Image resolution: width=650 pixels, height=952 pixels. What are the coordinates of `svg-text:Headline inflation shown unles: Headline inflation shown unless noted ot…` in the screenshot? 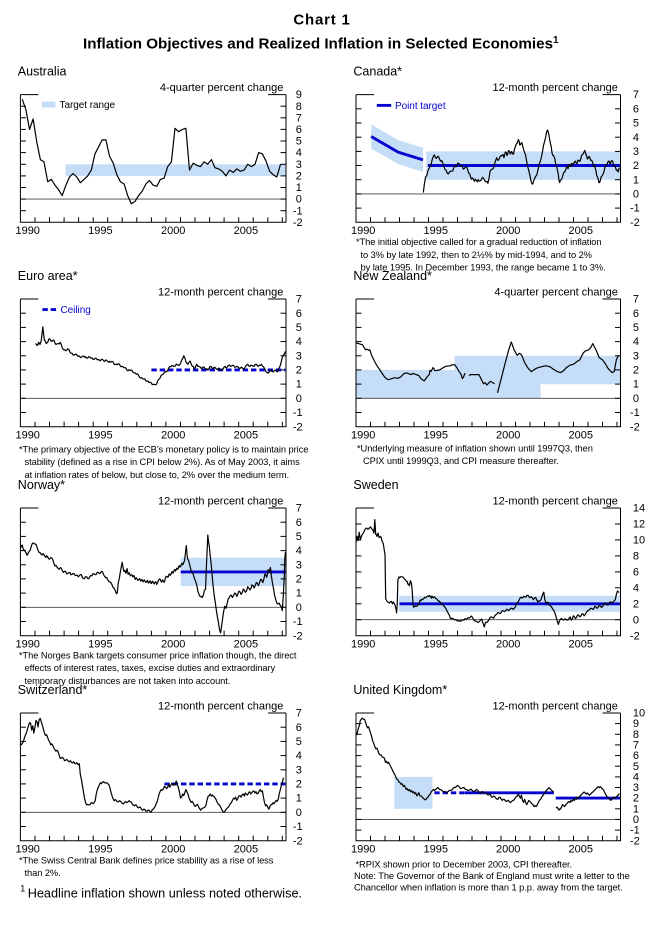 It's located at (165, 894).